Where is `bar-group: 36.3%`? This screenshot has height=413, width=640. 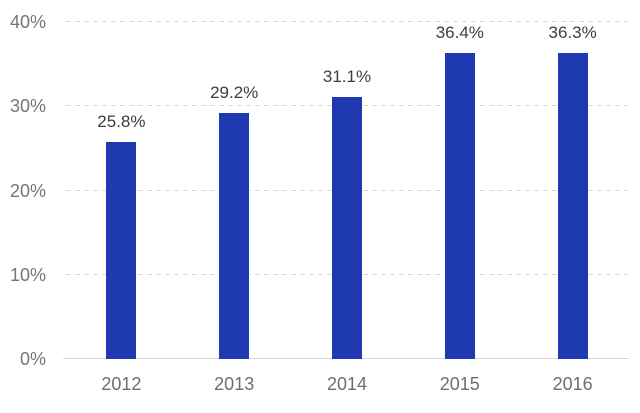
bar-group: 36.3% is located at coordinates (572, 190).